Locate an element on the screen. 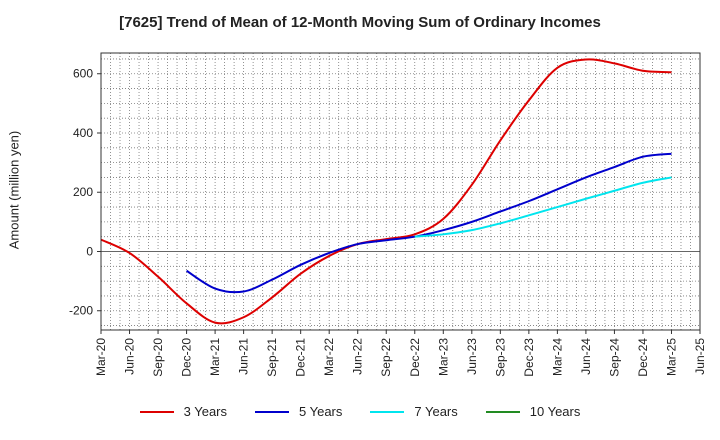  legend-item: 10 Years is located at coordinates (533, 411).